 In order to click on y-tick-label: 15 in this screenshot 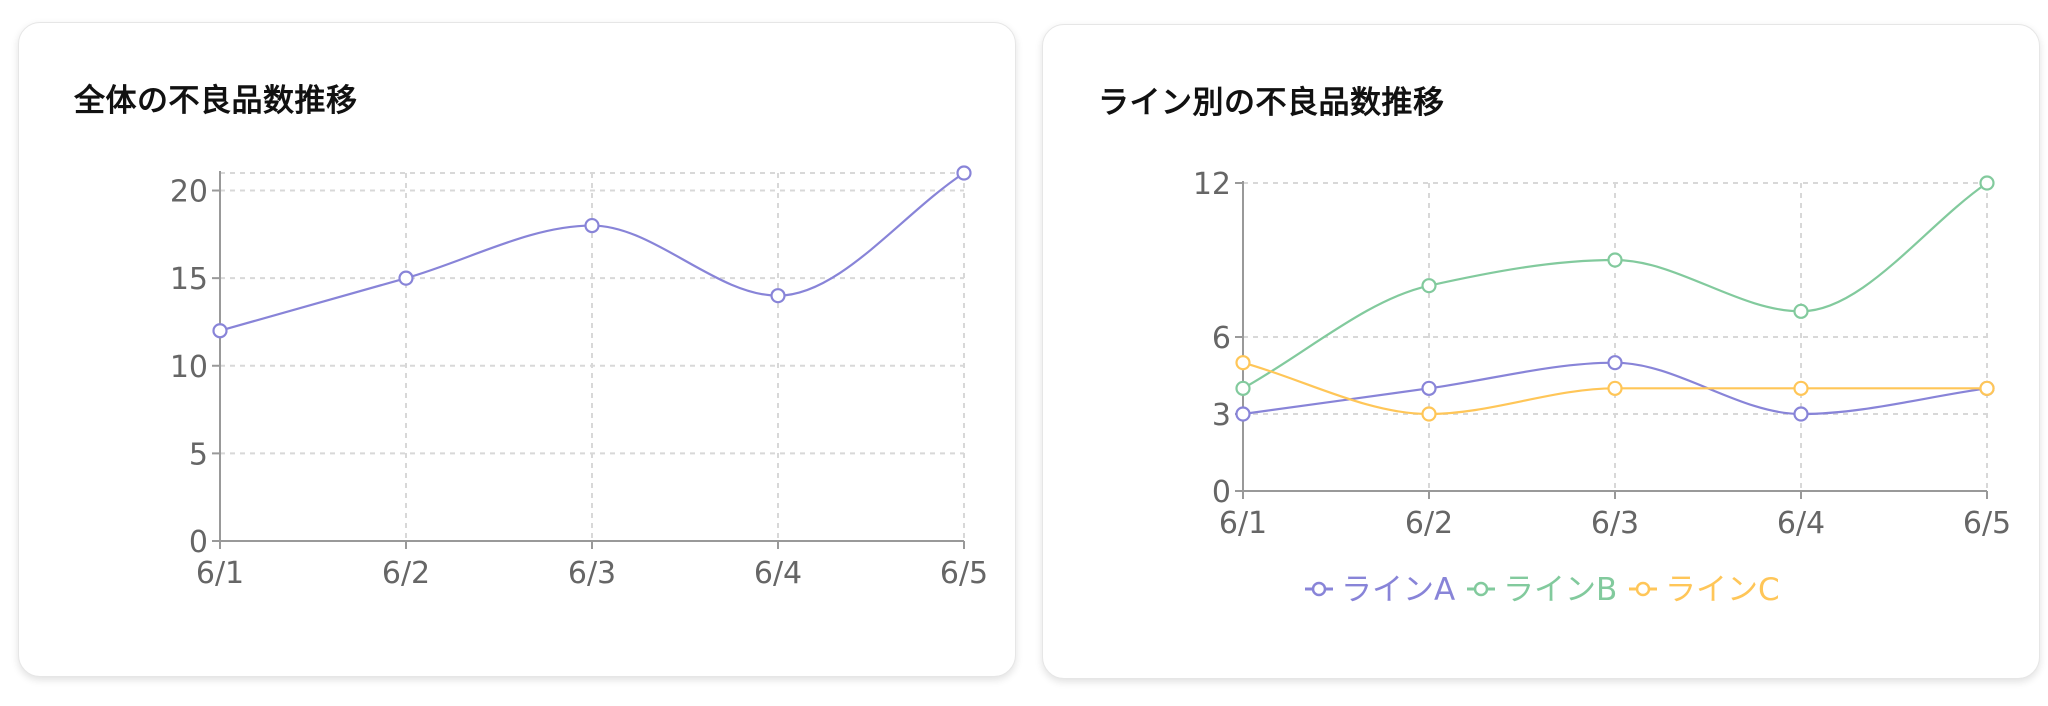, I will do `click(189, 279)`.